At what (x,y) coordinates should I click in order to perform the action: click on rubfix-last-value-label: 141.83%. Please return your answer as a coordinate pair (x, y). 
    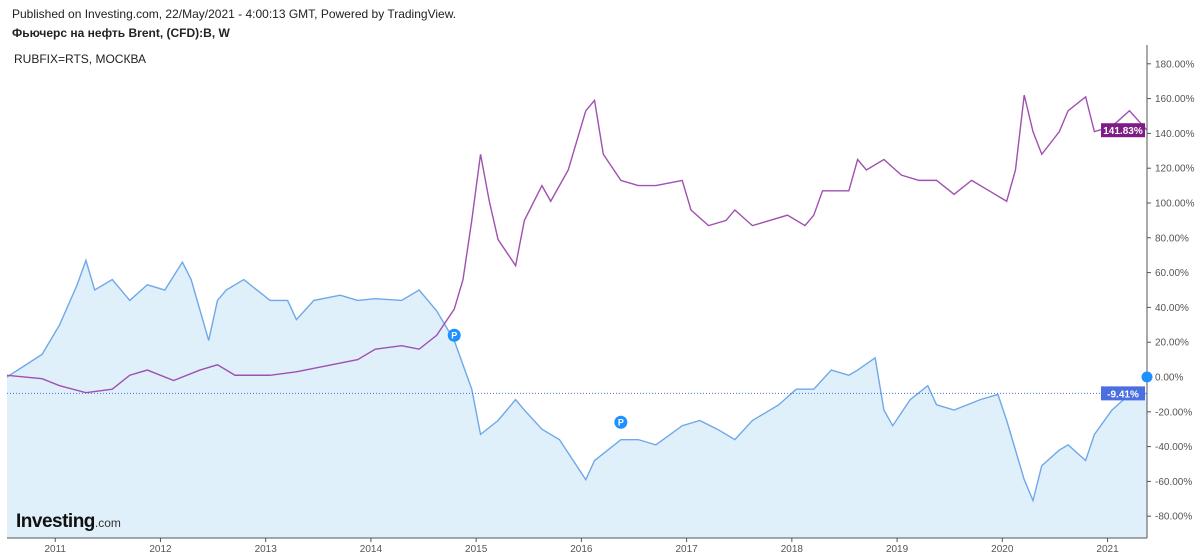
    Looking at the image, I should click on (1123, 130).